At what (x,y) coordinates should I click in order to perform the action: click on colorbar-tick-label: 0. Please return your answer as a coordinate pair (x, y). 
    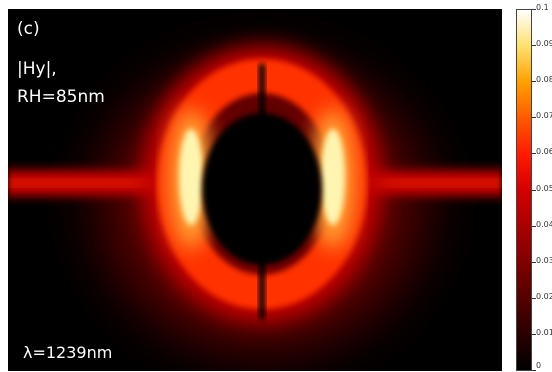
    Looking at the image, I should click on (539, 365).